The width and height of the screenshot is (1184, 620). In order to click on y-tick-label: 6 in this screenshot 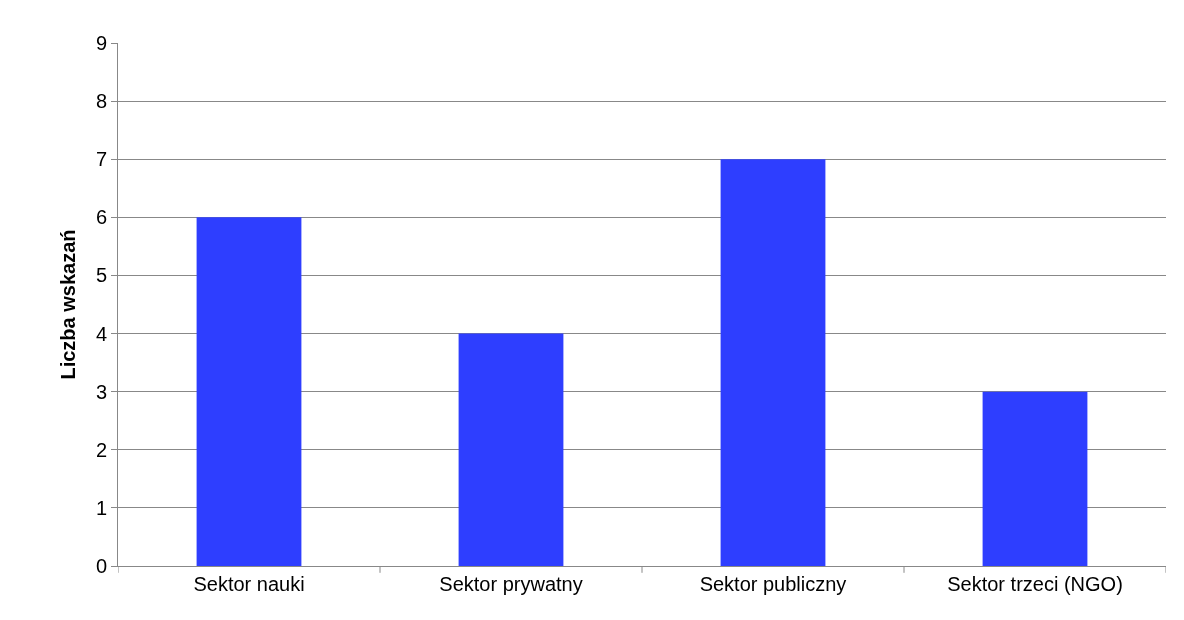, I will do `click(101, 217)`.